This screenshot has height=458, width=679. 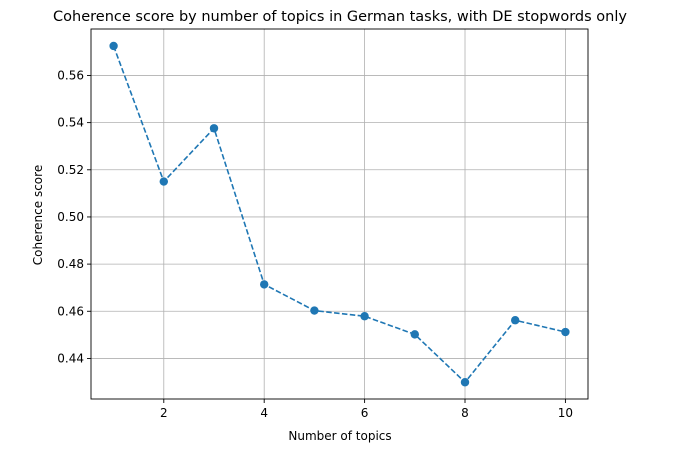 What do you see at coordinates (465, 413) in the screenshot?
I see `x-tick-label: 8` at bounding box center [465, 413].